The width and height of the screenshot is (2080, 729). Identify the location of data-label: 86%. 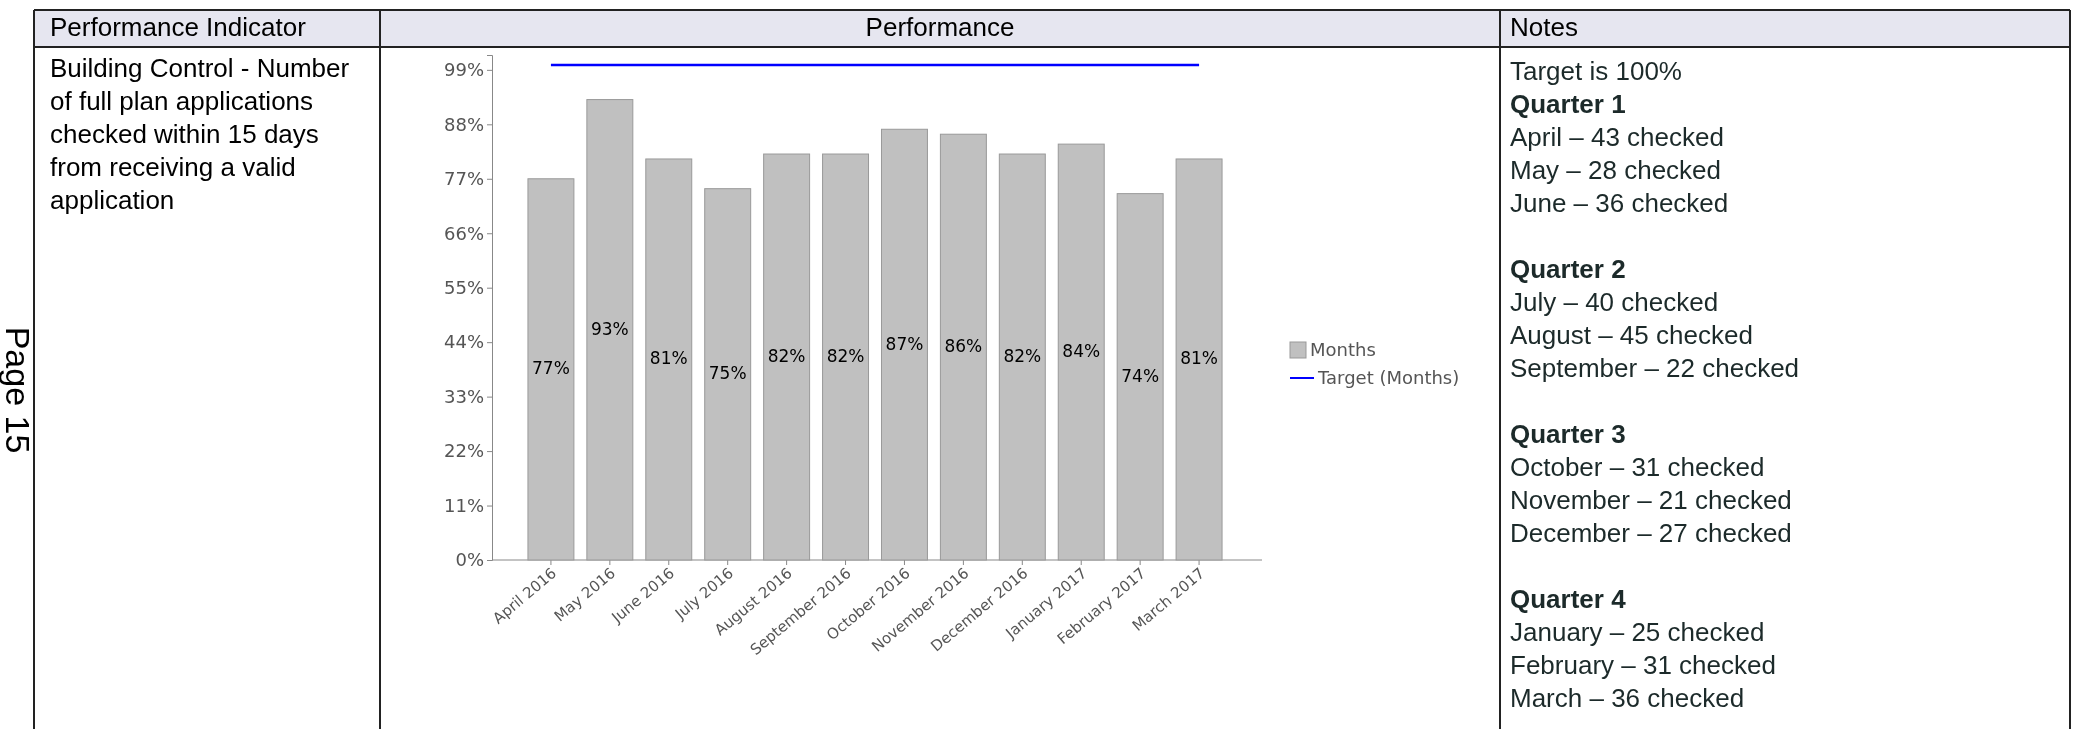
(963, 346).